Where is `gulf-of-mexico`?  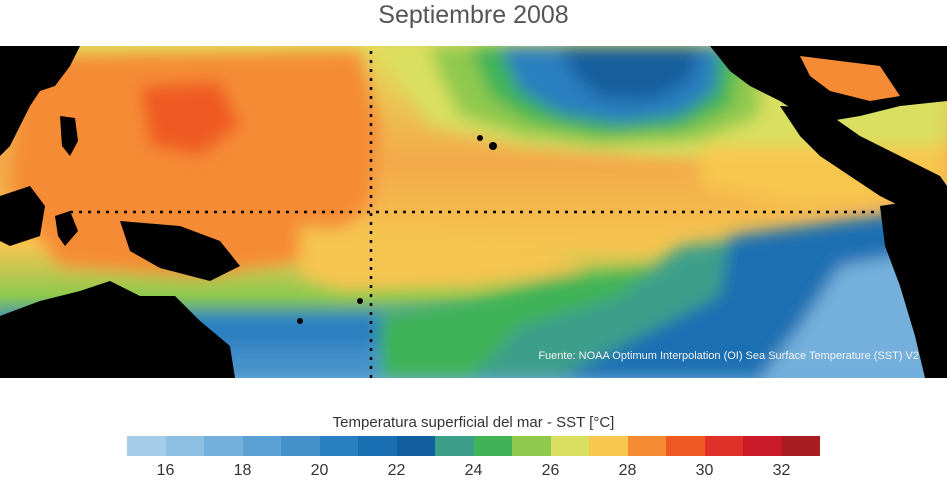
gulf-of-mexico is located at coordinates (850, 78).